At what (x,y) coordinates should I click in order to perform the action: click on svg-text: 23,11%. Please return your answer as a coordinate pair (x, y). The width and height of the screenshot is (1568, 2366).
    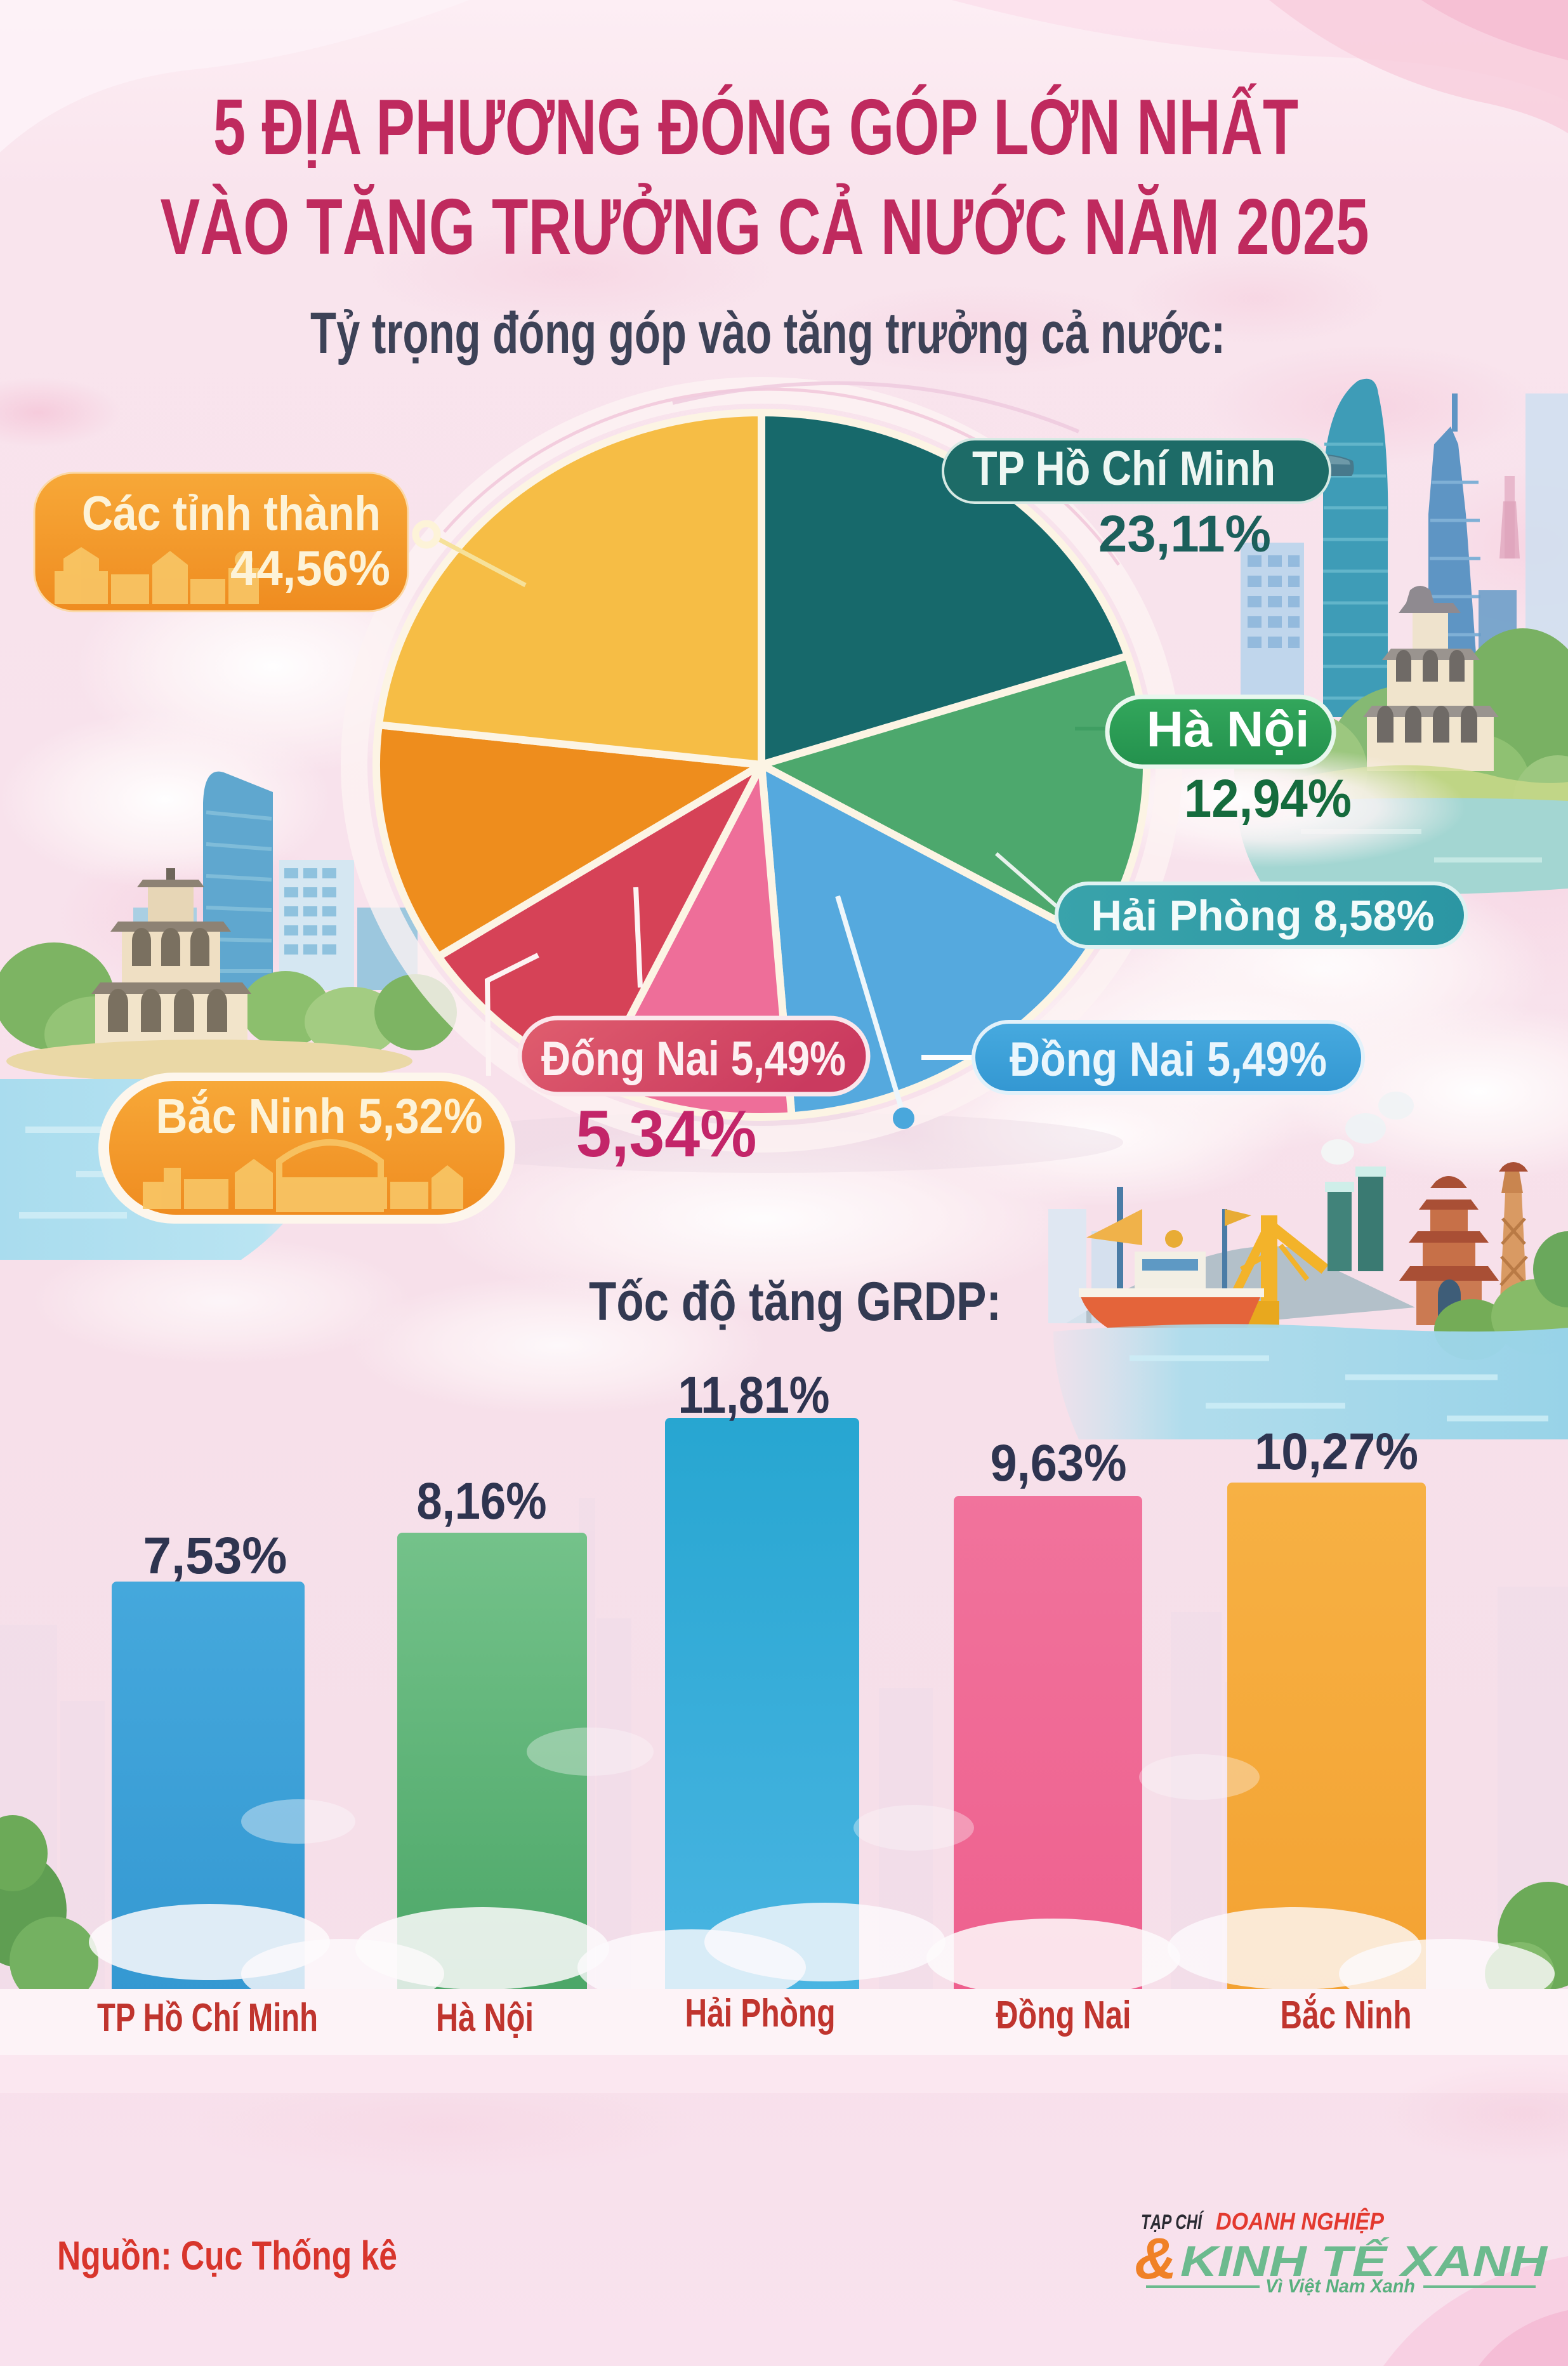
    Looking at the image, I should click on (1184, 534).